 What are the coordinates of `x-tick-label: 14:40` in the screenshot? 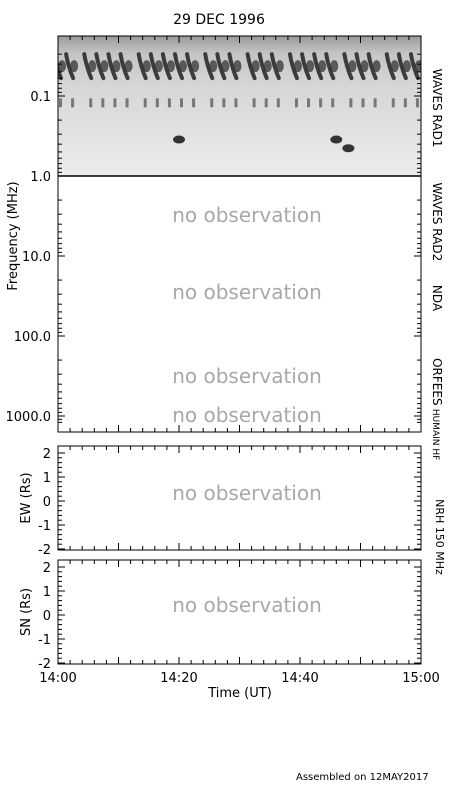 It's located at (299, 678).